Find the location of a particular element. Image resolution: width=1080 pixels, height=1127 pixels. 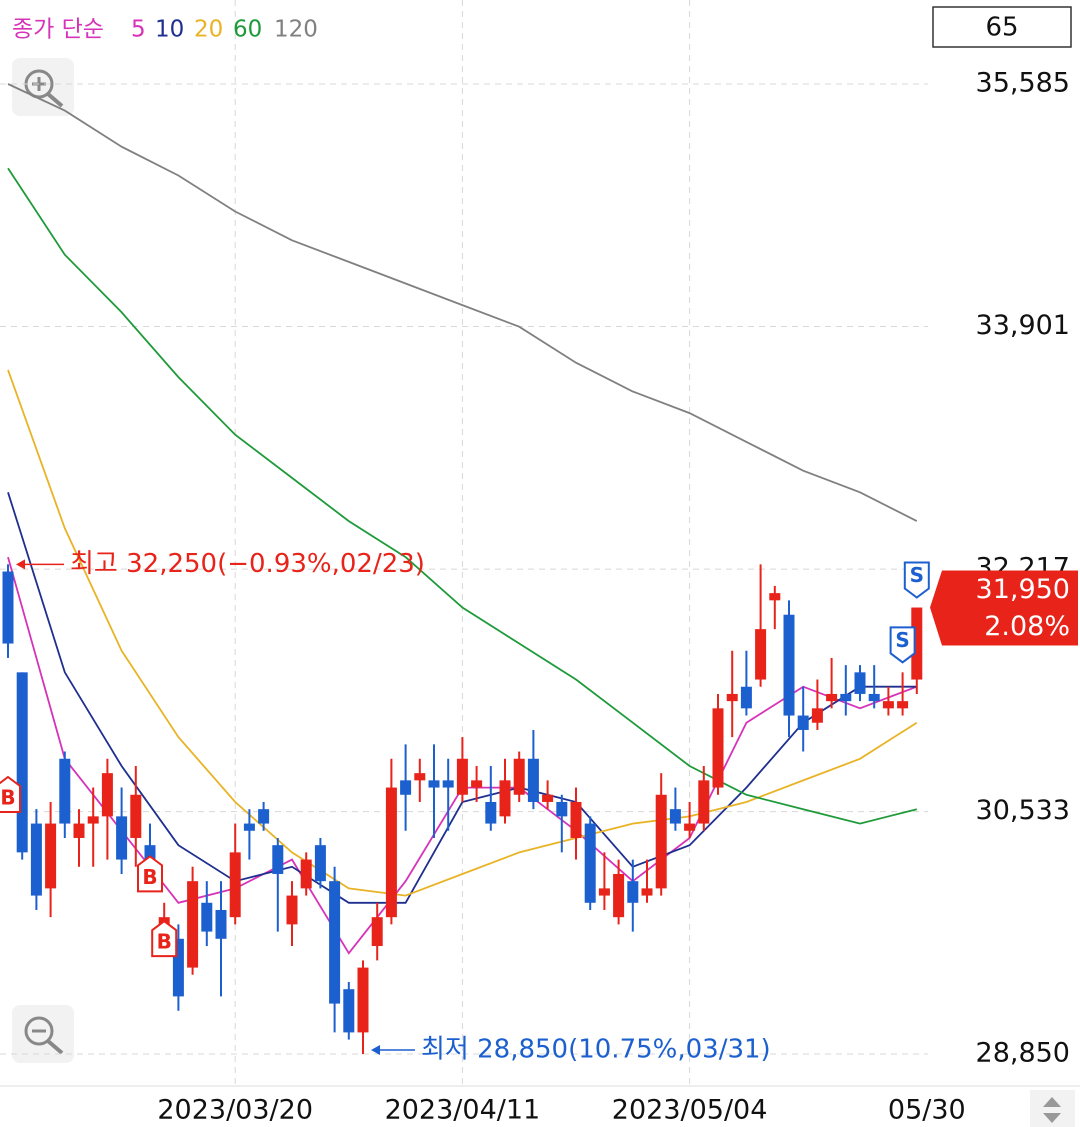

legend-entry: 10 is located at coordinates (169, 30).